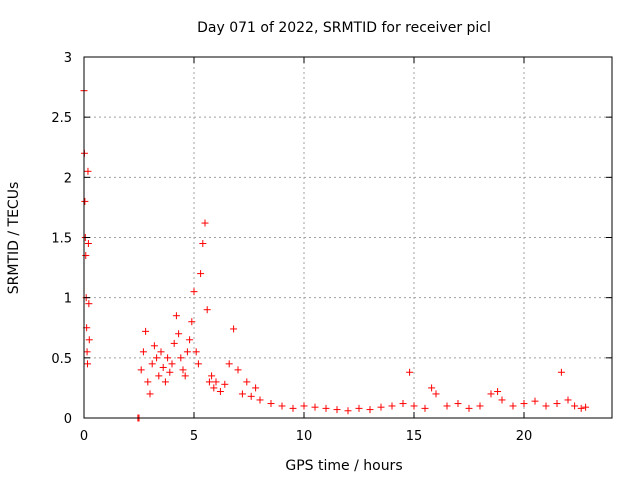  Describe the element at coordinates (68, 419) in the screenshot. I see `y-tick-label: 0` at that location.